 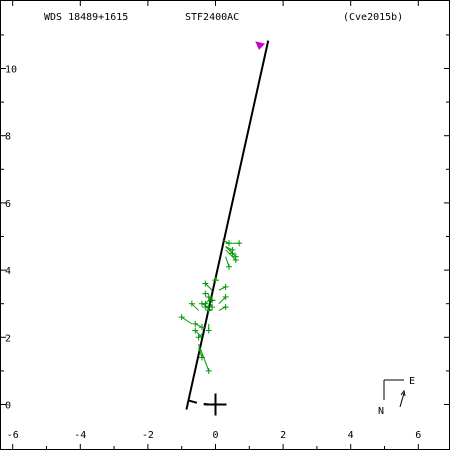 What do you see at coordinates (215, 435) in the screenshot?
I see `x-tick-label: 0` at bounding box center [215, 435].